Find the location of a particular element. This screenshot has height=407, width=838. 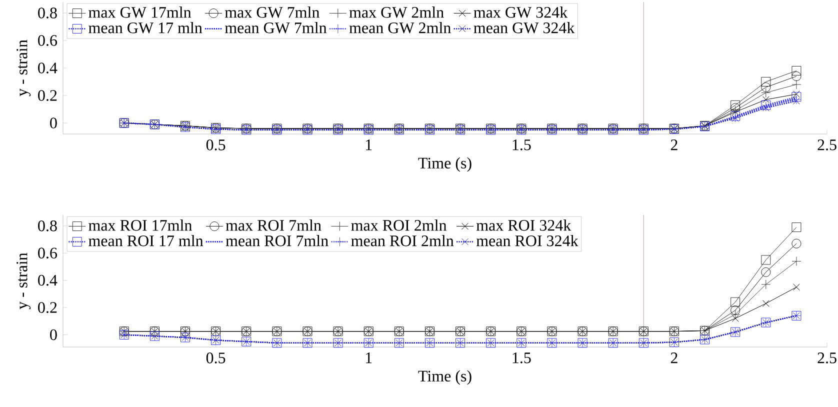

legend-label: mean ROI 2mln is located at coordinates (402, 240).